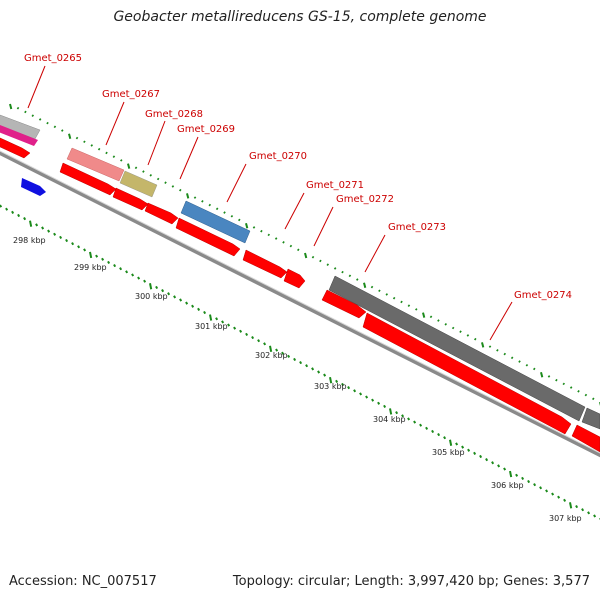  I want to click on gene-label: Gmet_0265, so click(53, 58).